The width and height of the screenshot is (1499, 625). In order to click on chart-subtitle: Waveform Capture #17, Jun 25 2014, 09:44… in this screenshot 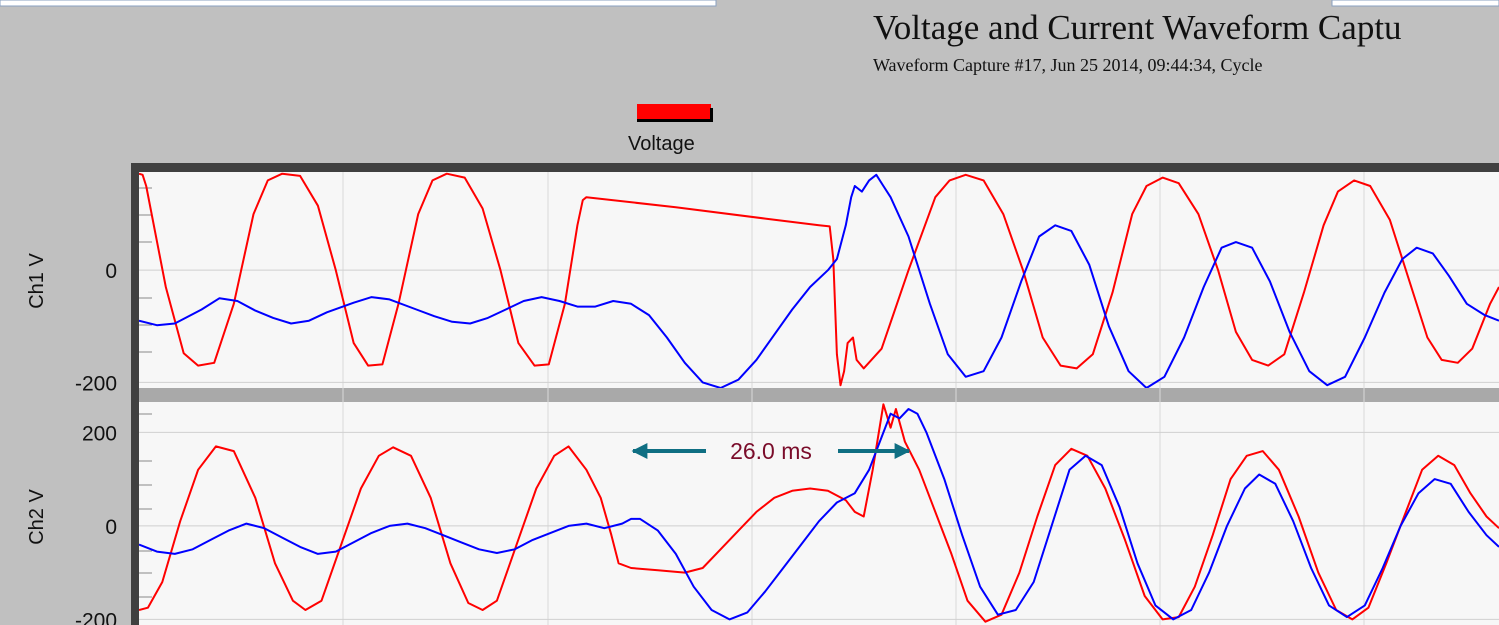, I will do `click(1068, 65)`.